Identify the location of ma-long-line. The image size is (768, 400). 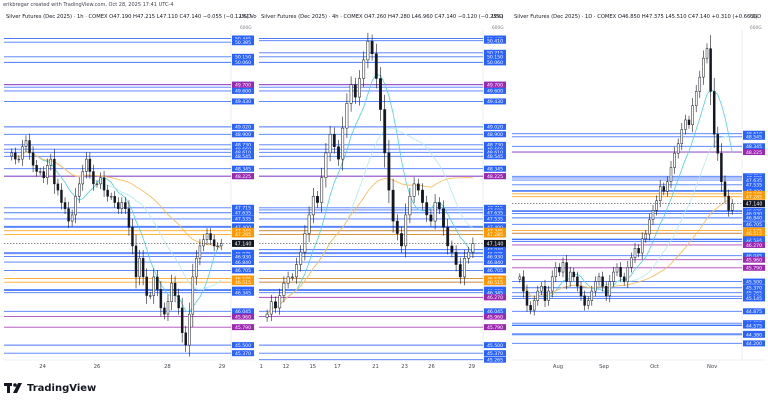
(369, 246).